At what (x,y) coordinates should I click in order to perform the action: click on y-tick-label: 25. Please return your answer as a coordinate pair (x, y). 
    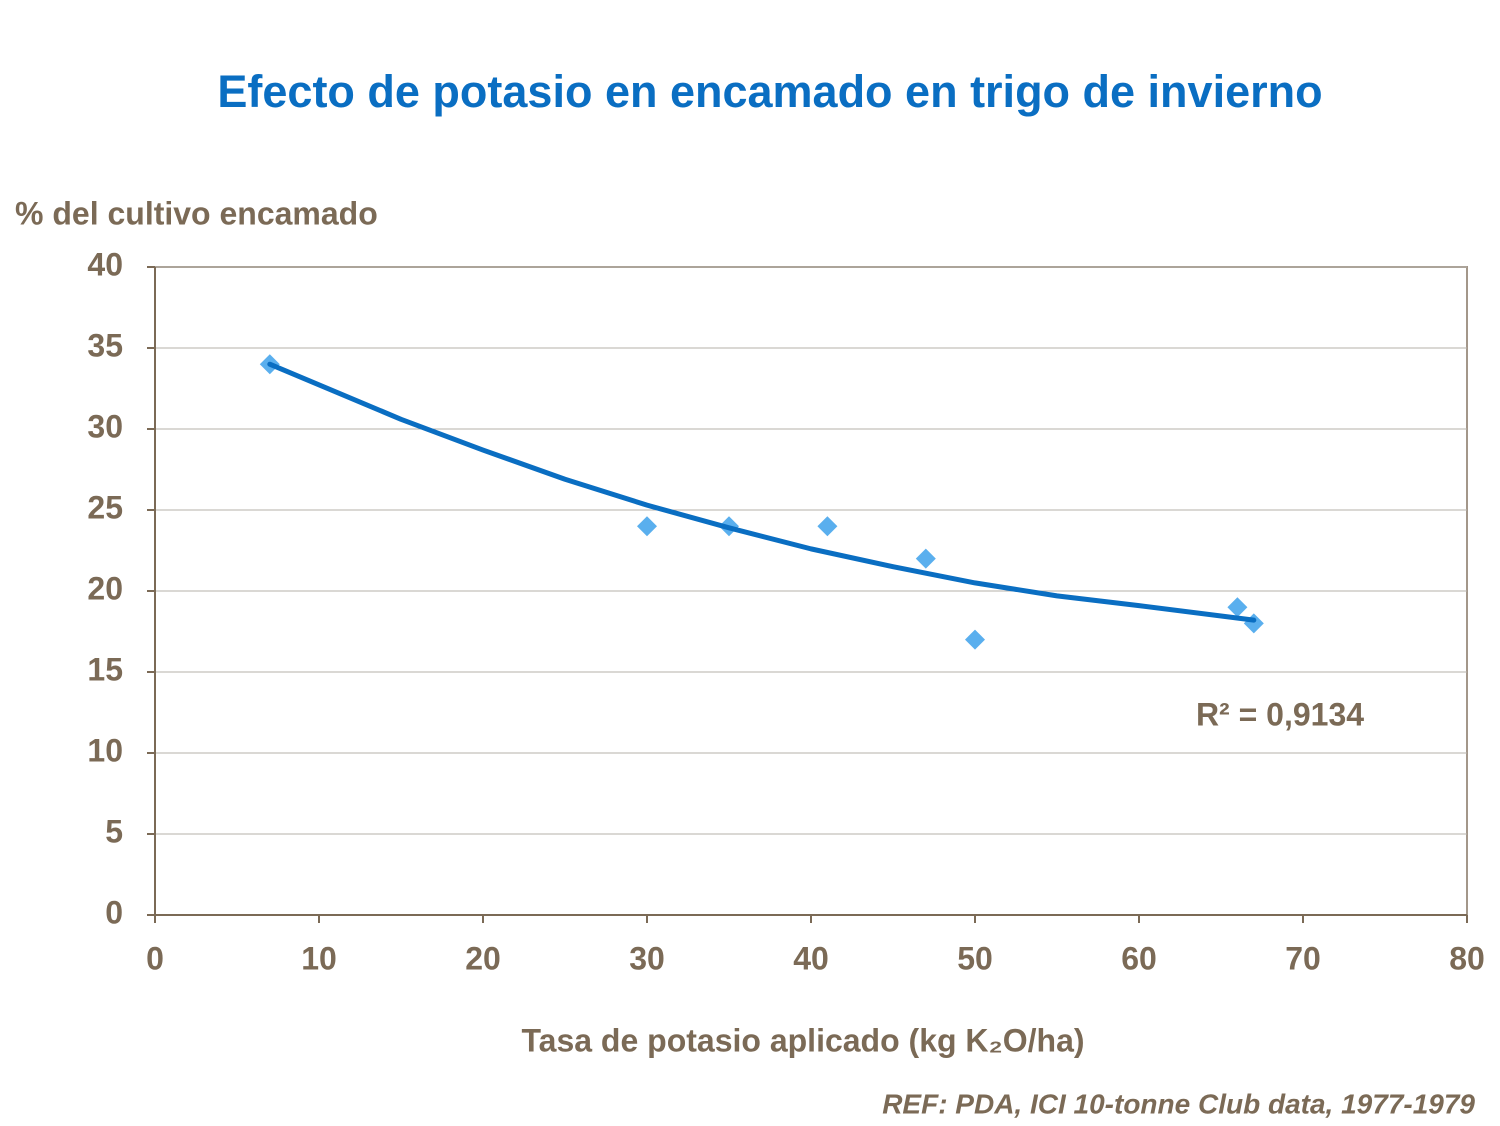
    Looking at the image, I should click on (105, 507).